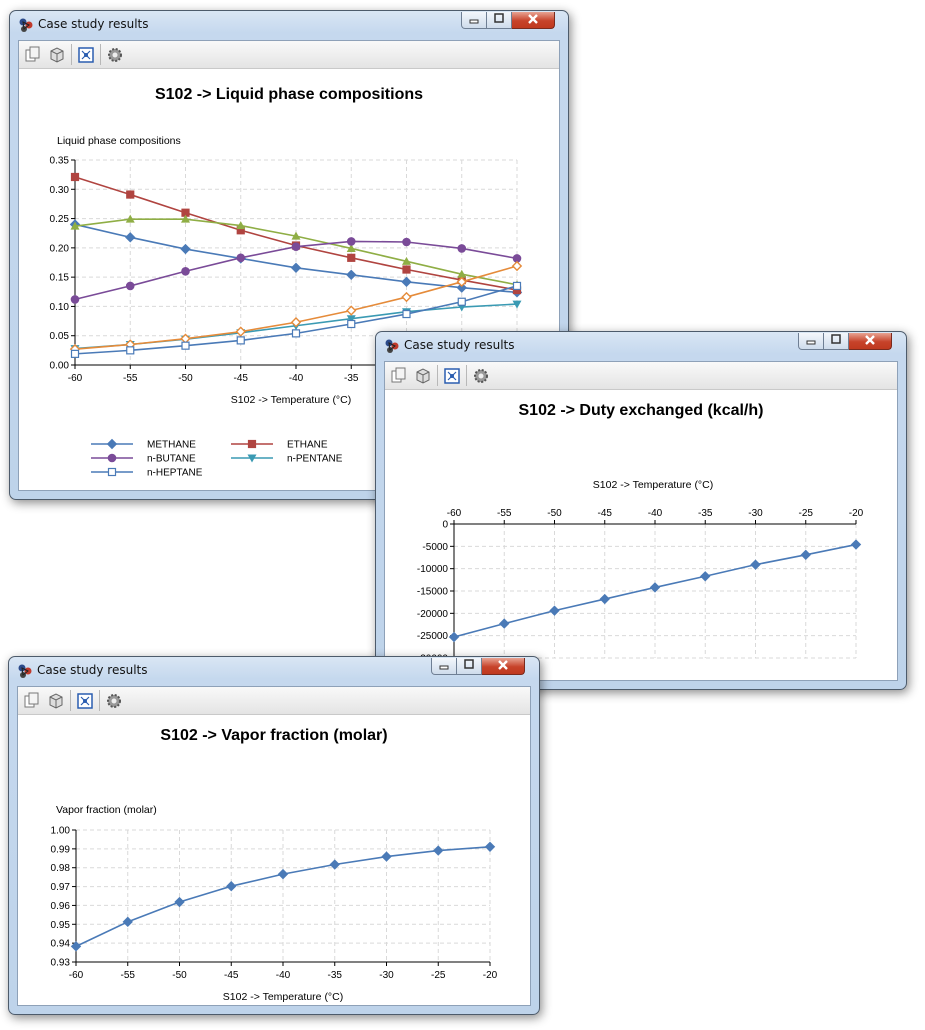 The height and width of the screenshot is (1030, 925). I want to click on series-n-heptane, so click(296, 319).